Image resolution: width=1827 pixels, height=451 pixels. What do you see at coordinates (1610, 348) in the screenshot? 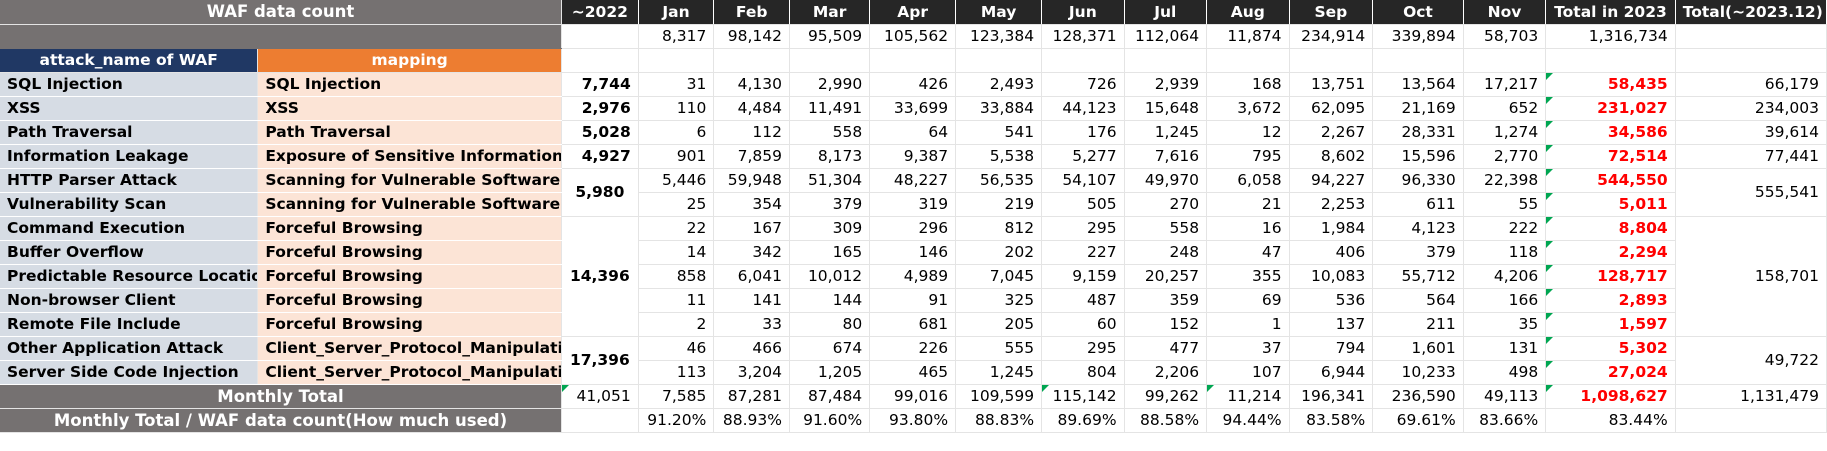
I see `total-2023: 5,302` at bounding box center [1610, 348].